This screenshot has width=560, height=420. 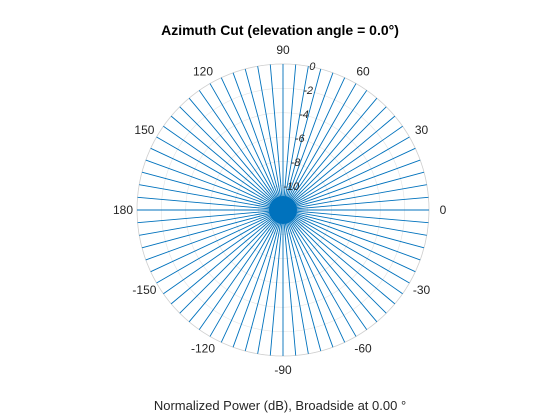 I want to click on r-tick-label: -2, so click(x=308, y=91).